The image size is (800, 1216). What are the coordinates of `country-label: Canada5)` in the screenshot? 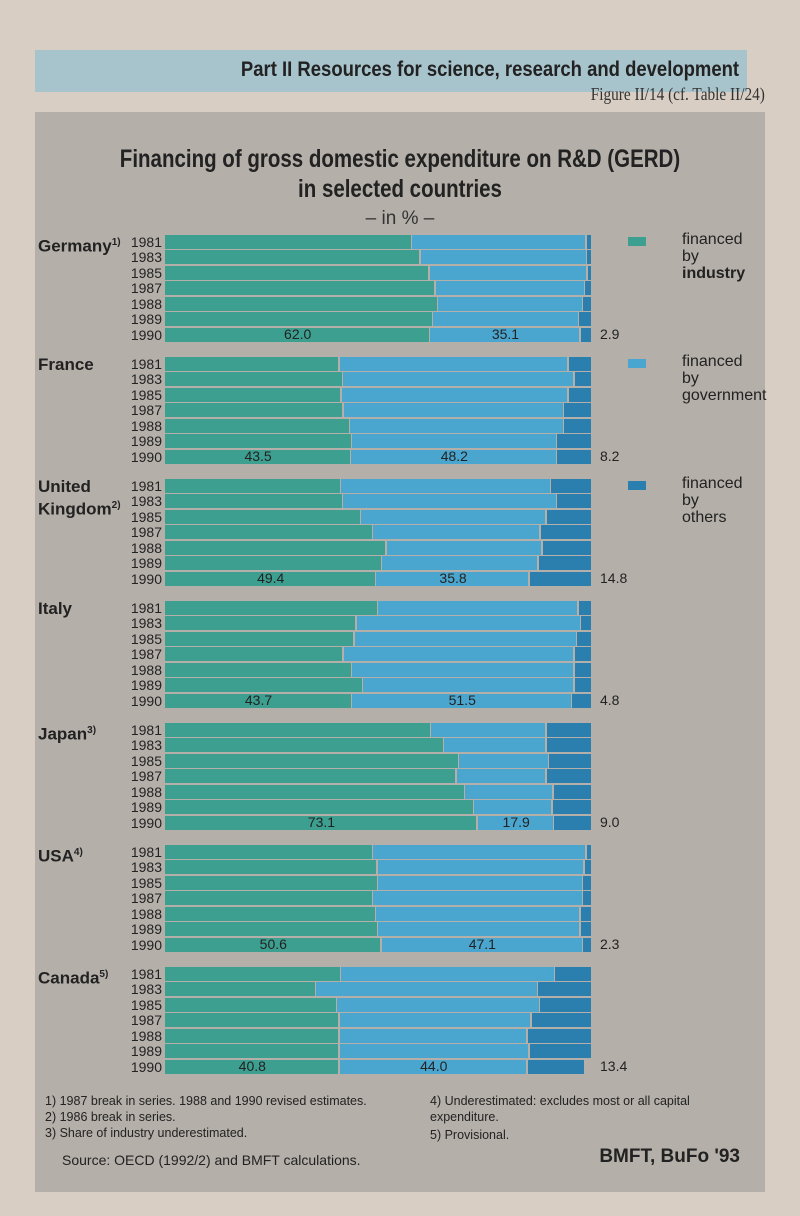 It's located at (73, 978).